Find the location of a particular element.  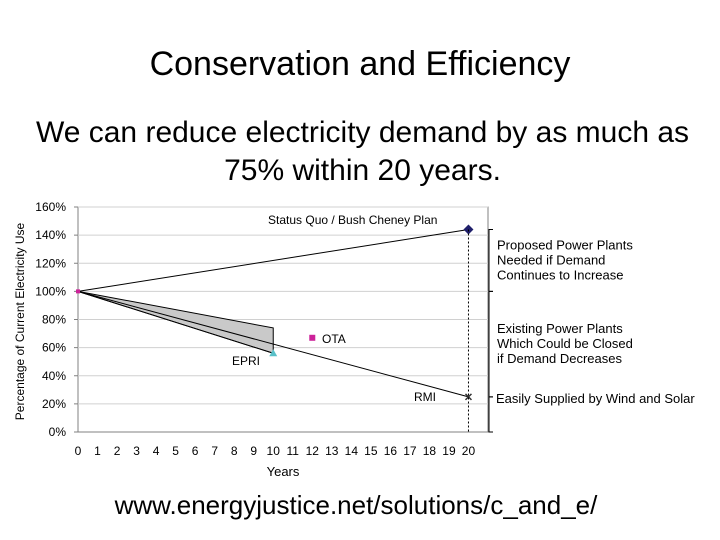

x-tick-label: 12 is located at coordinates (313, 451).